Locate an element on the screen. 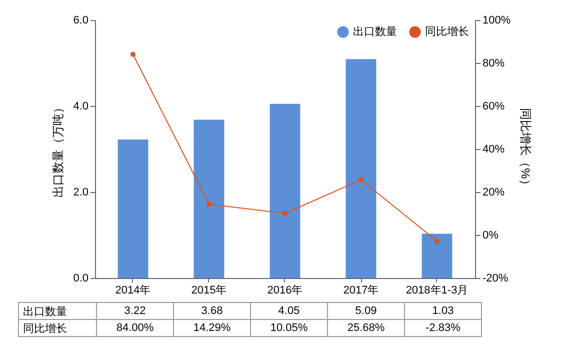 Image resolution: width=580 pixels, height=350 pixels. data-label: 1.03 is located at coordinates (443, 311).